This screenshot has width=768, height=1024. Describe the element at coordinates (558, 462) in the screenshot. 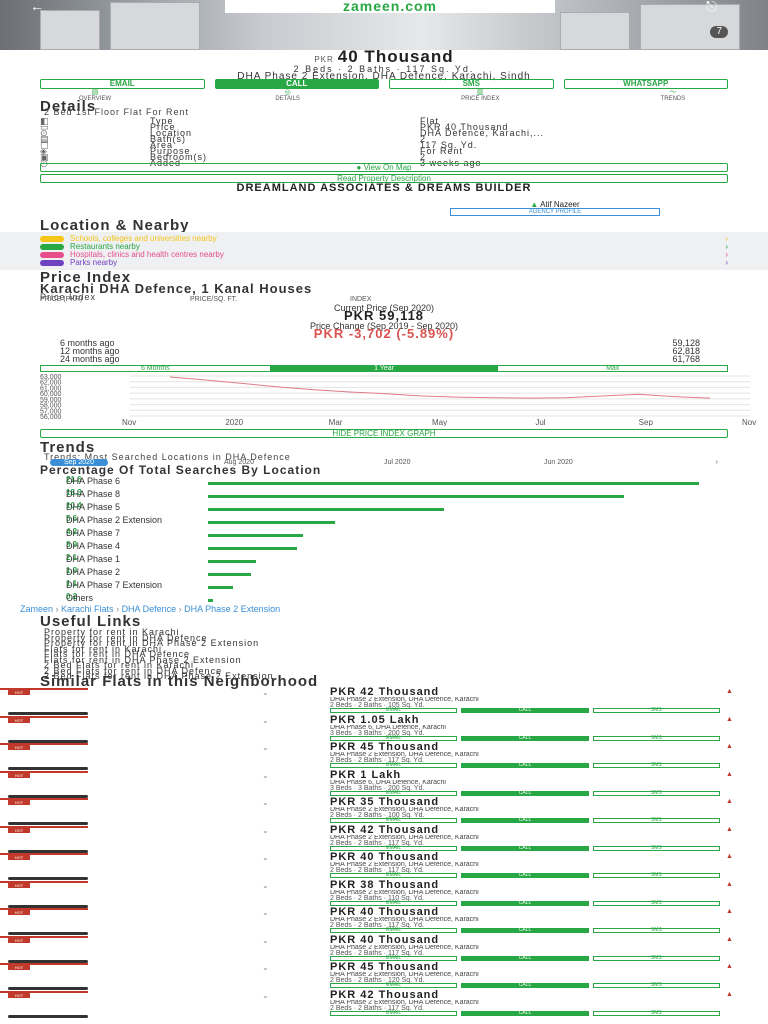

I see `month-chip: Jun 2020` at that location.